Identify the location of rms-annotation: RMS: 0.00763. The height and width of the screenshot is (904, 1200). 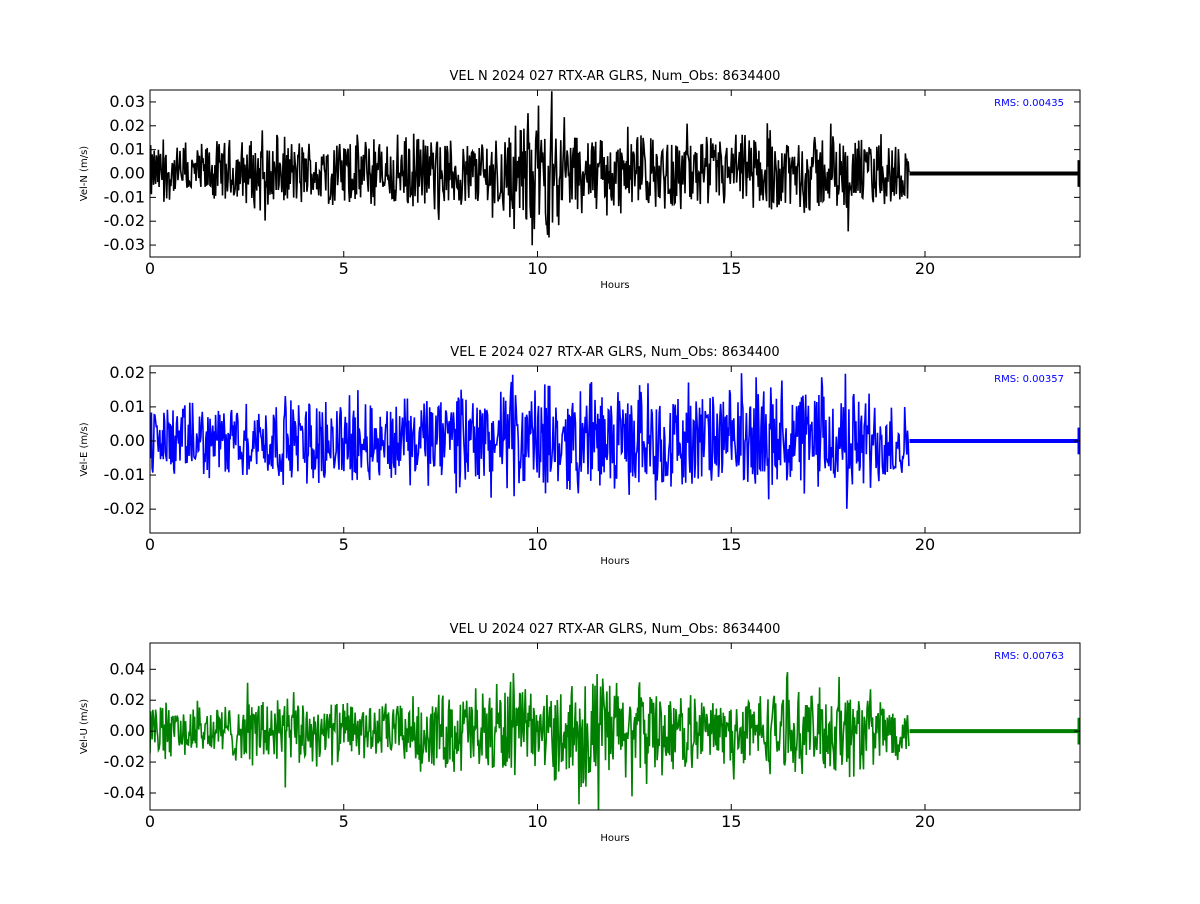
(1029, 656).